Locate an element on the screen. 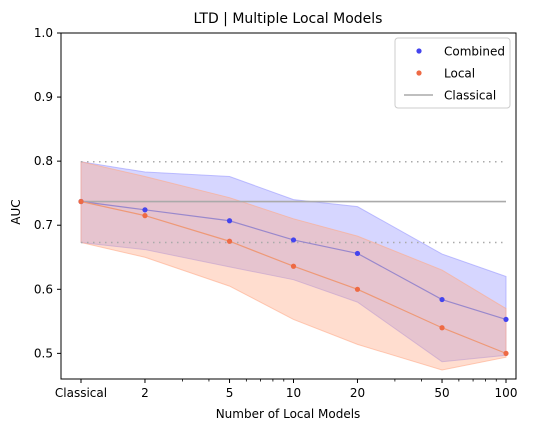 Image resolution: width=536 pixels, height=432 pixels. combined-legend-marker is located at coordinates (419, 51).